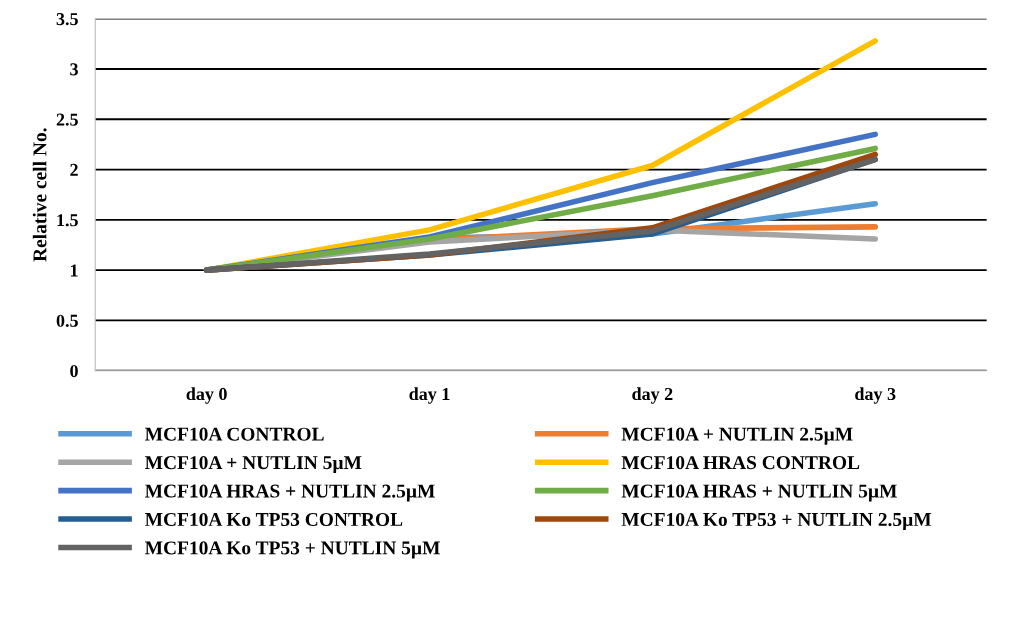 The height and width of the screenshot is (623, 1013). Describe the element at coordinates (74, 270) in the screenshot. I see `y-tick-label: 1` at that location.